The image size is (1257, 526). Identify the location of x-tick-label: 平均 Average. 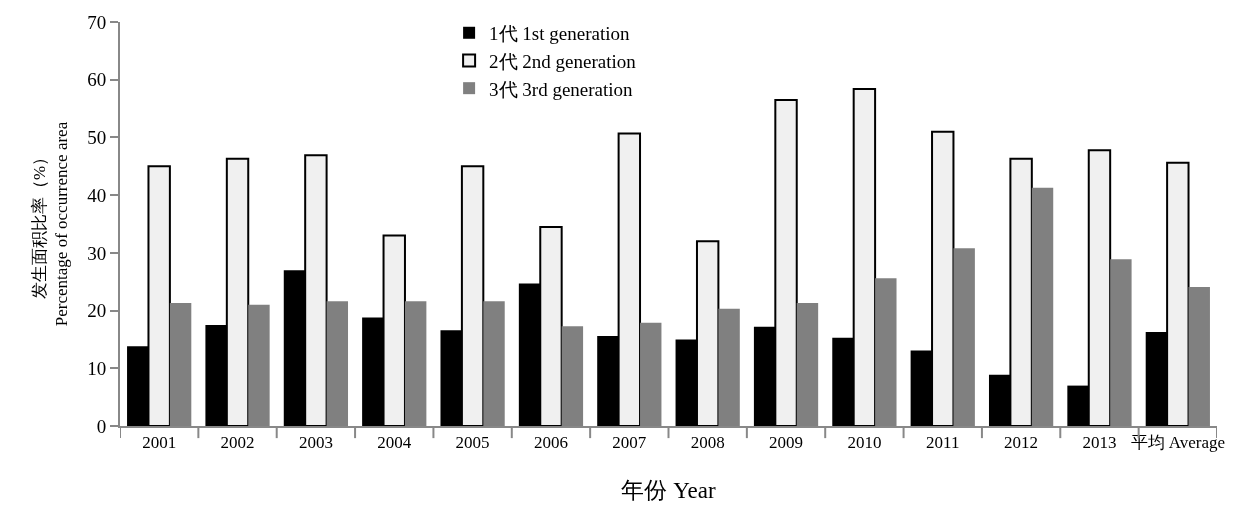
(1178, 443).